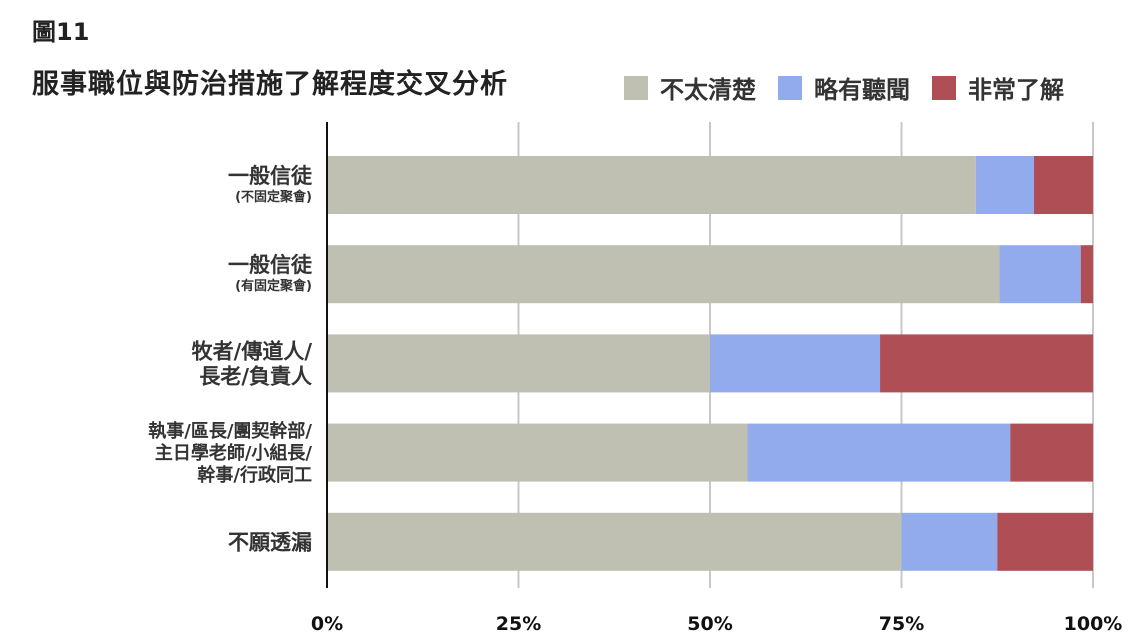  What do you see at coordinates (273, 286) in the screenshot?
I see `category-sublabel: (有固定聚會)` at bounding box center [273, 286].